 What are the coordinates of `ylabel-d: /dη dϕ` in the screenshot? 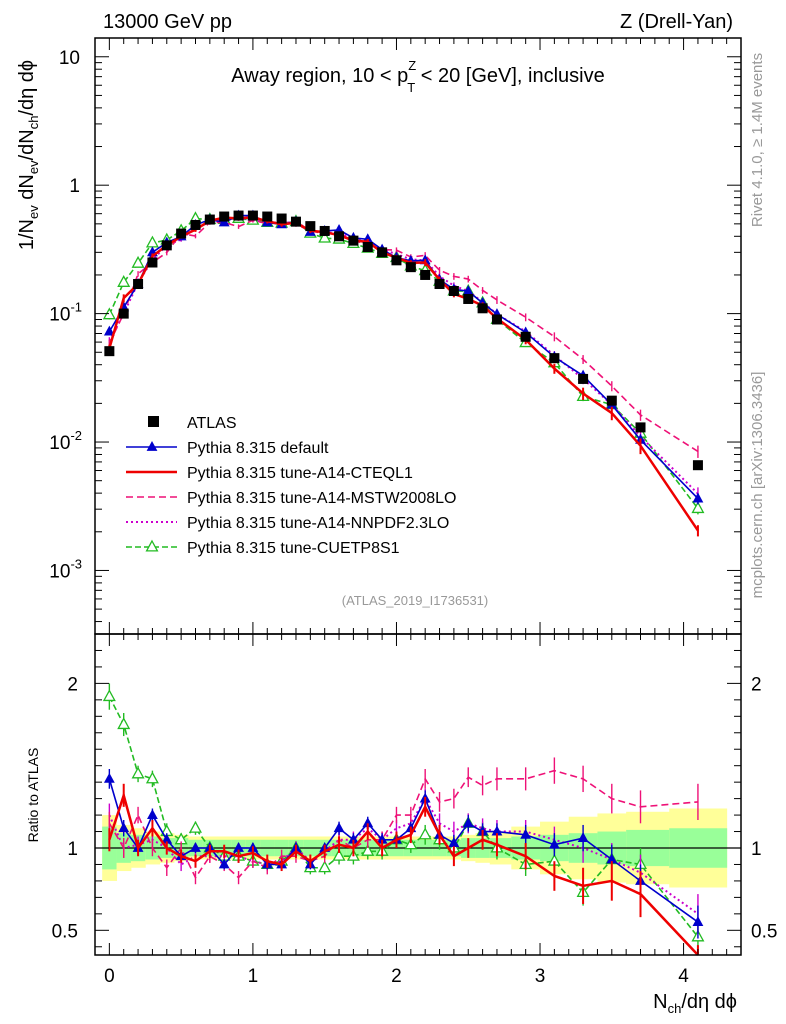 It's located at (27, 88).